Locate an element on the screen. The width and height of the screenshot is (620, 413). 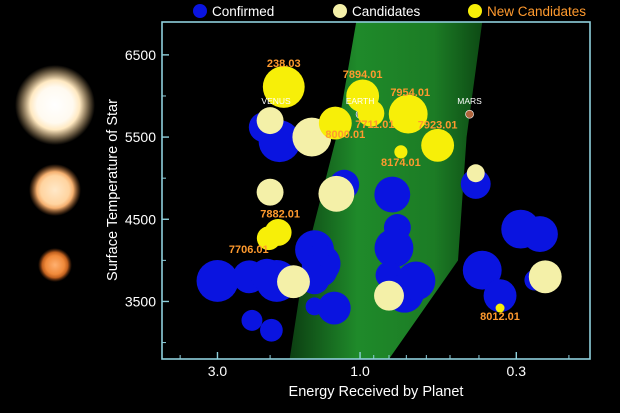
legend: Confirmed Candidates New Candidates is located at coordinates (389, 11).